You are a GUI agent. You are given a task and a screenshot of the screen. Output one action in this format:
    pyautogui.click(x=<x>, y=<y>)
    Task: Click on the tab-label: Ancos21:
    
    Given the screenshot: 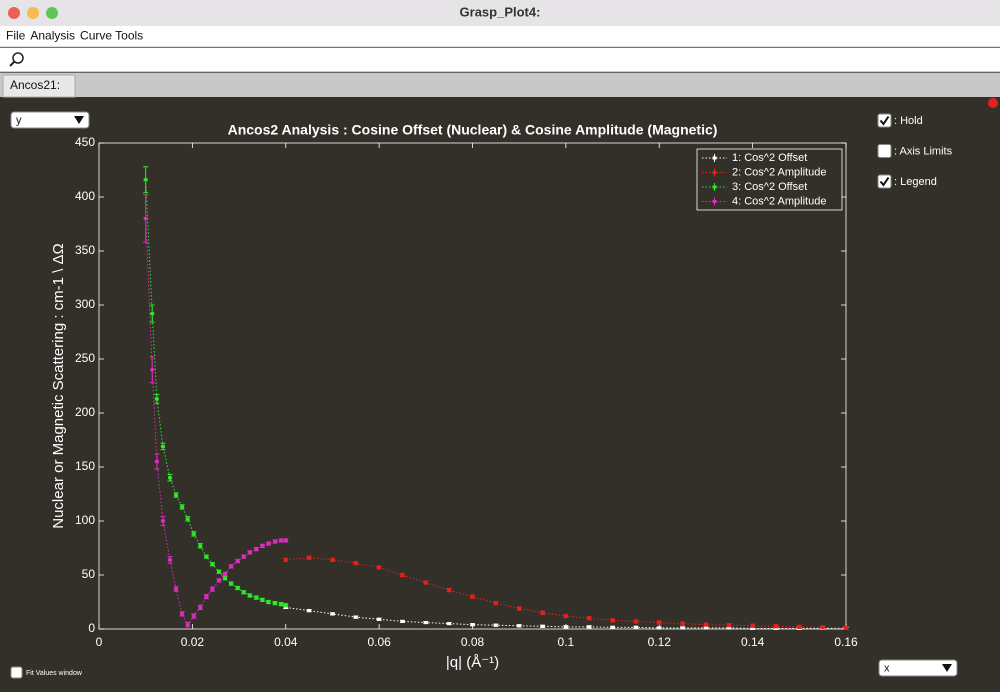 What is the action you would take?
    pyautogui.click(x=35, y=85)
    